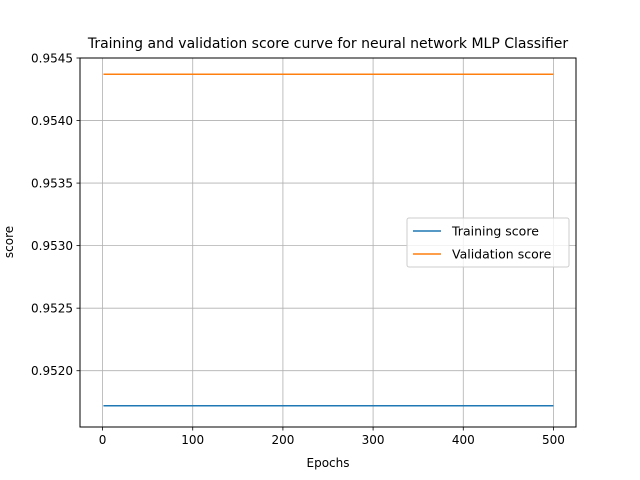 This screenshot has height=480, width=640. Describe the element at coordinates (9, 242) in the screenshot. I see `y-axis-label: score` at that location.